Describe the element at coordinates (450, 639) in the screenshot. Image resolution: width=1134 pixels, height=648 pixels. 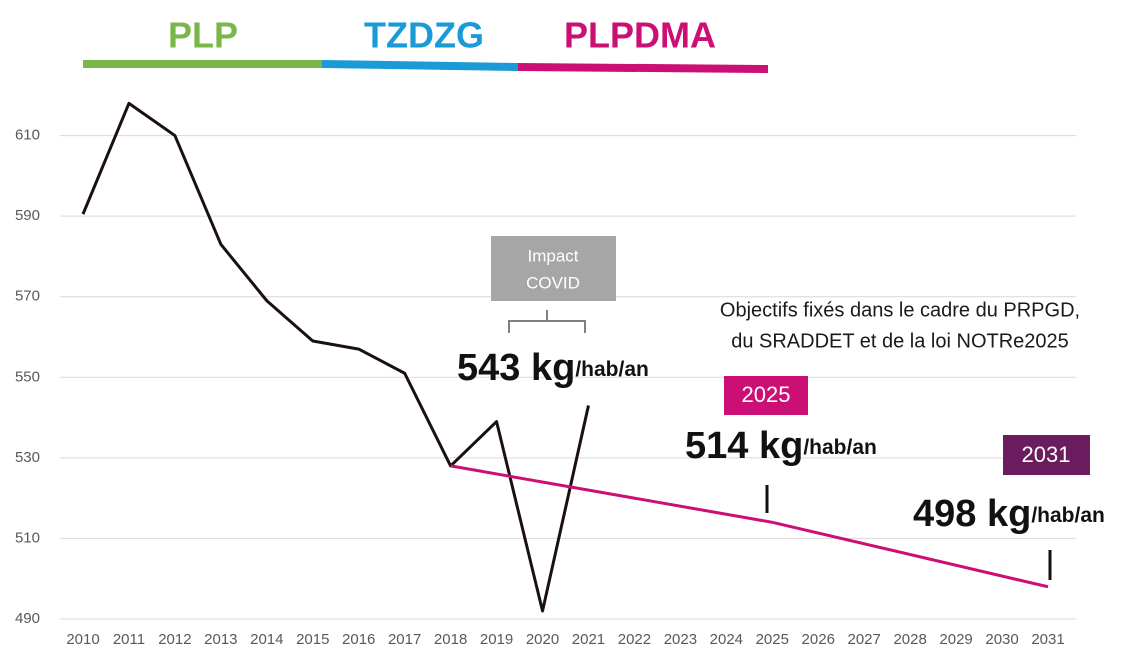
I see `x-tick-label: 2018` at that location.